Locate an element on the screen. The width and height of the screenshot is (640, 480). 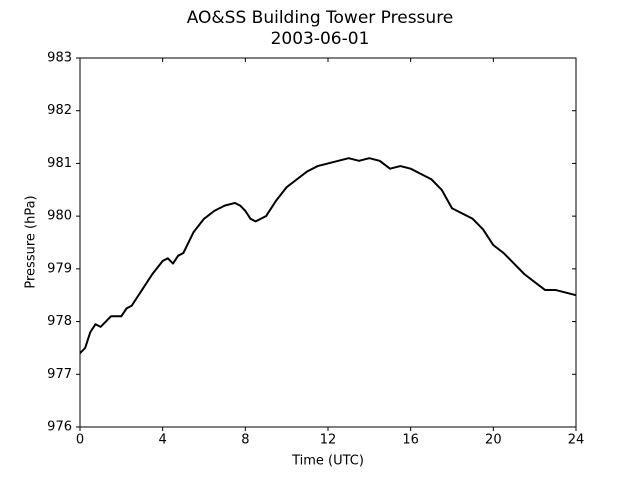
x-tick-label: 20 is located at coordinates (493, 440).